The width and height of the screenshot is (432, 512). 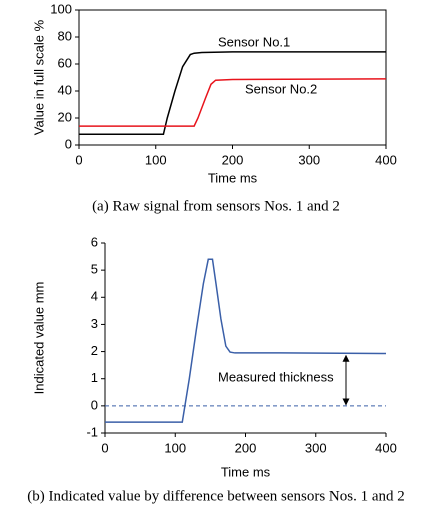 I want to click on y-axis-label: Value in full scale %, so click(x=38, y=77).